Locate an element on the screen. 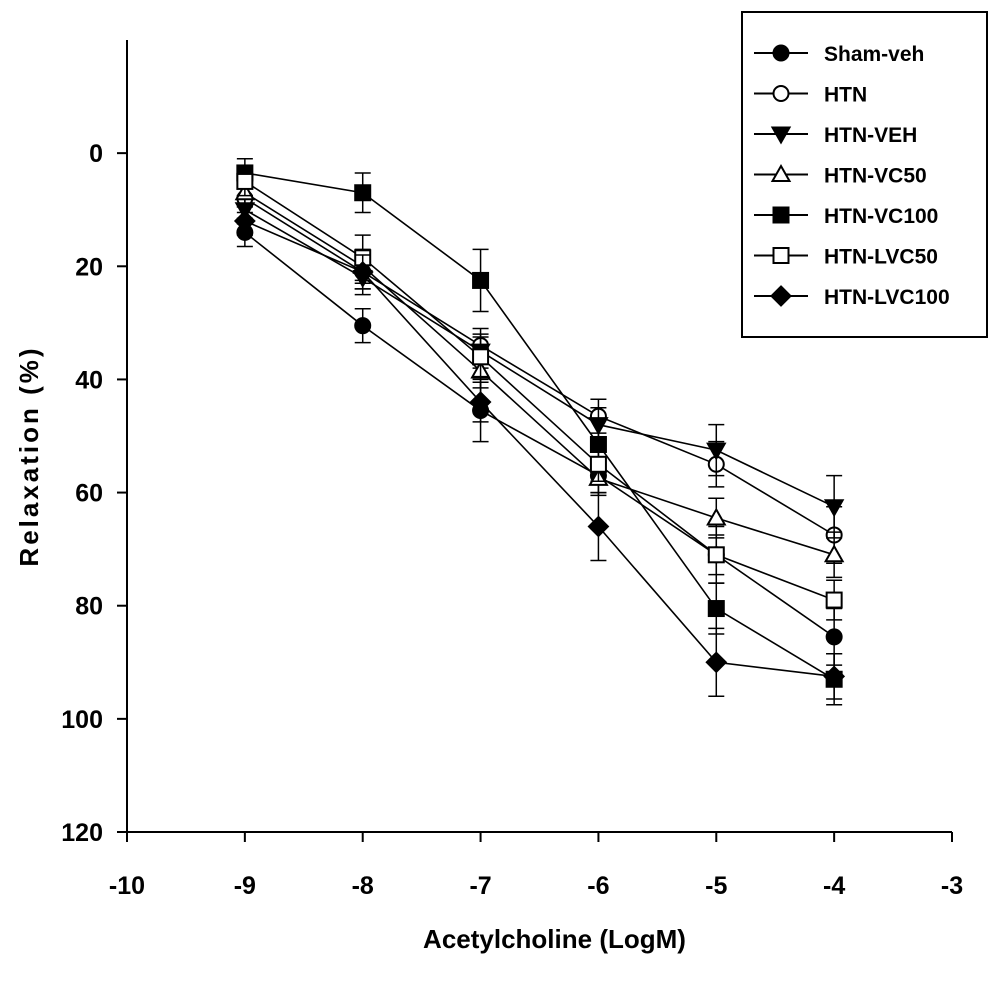 This screenshot has width=1000, height=988. x-ticks: -10 -9 -8 -7 -6 -5 -4 -3 is located at coordinates (536, 866).